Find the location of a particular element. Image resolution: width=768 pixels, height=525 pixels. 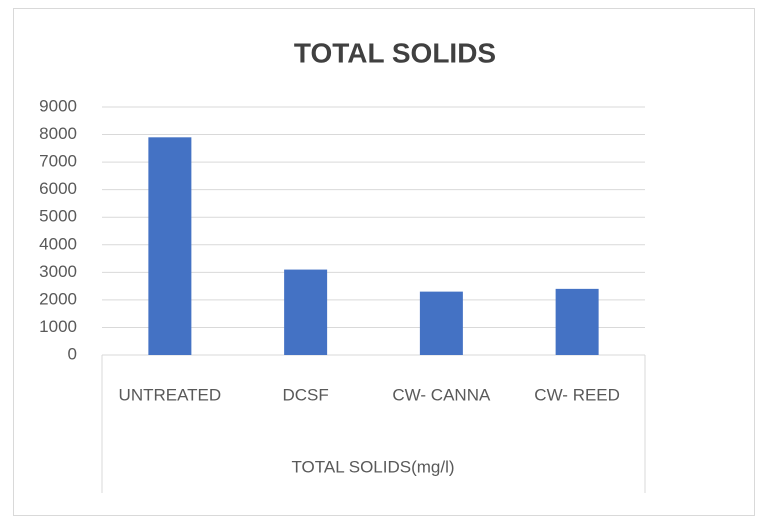

y-tick-label: 8000 is located at coordinates (58, 133).